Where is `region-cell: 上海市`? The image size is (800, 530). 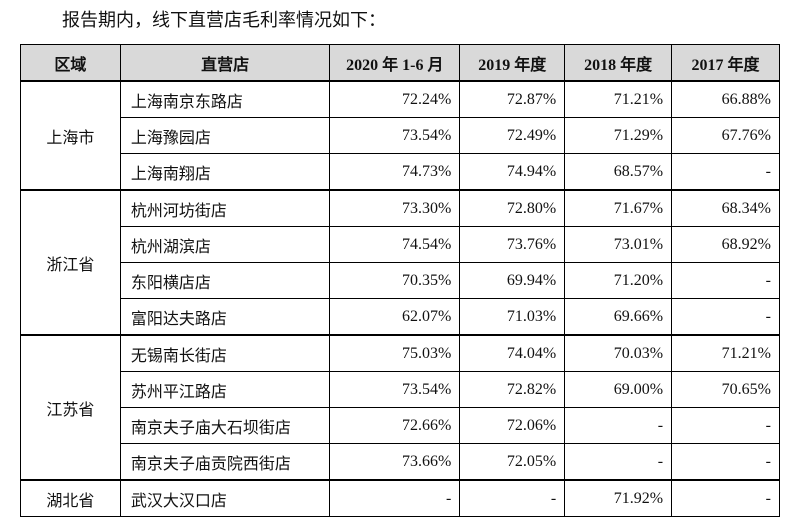 region-cell: 上海市 is located at coordinates (70, 135).